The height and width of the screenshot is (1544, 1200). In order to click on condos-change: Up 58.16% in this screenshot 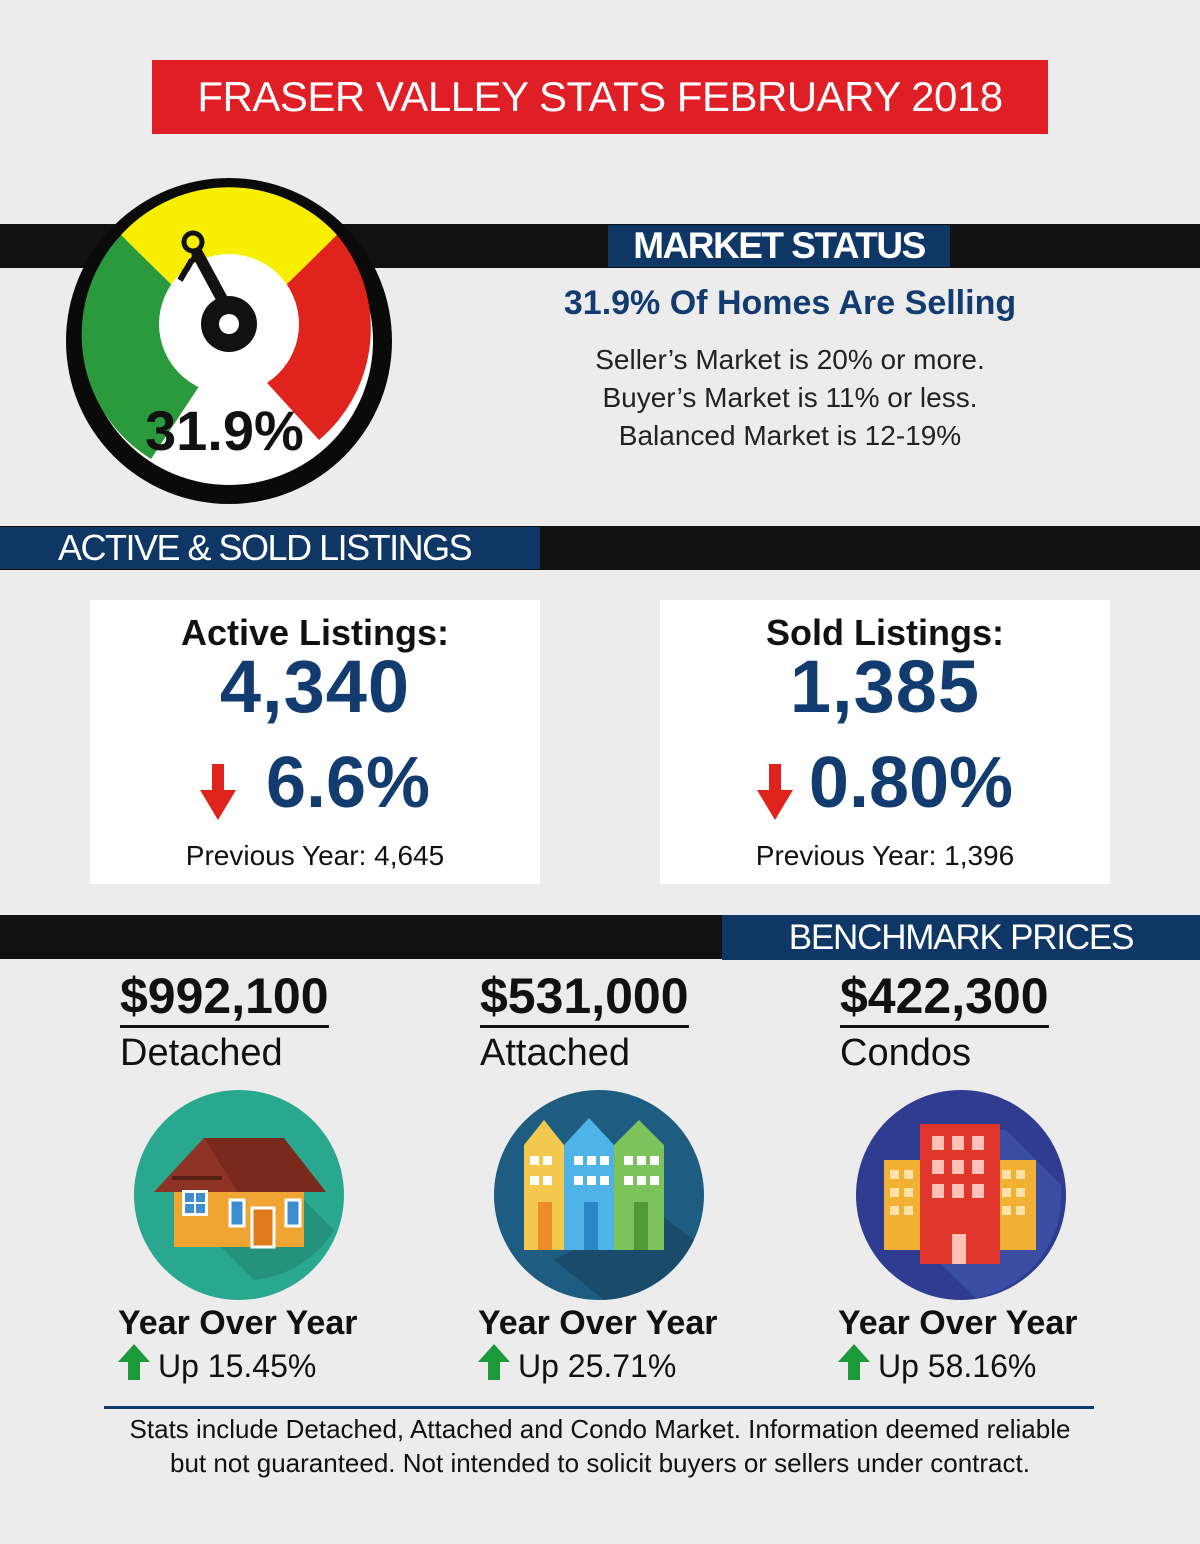, I will do `click(957, 1365)`.